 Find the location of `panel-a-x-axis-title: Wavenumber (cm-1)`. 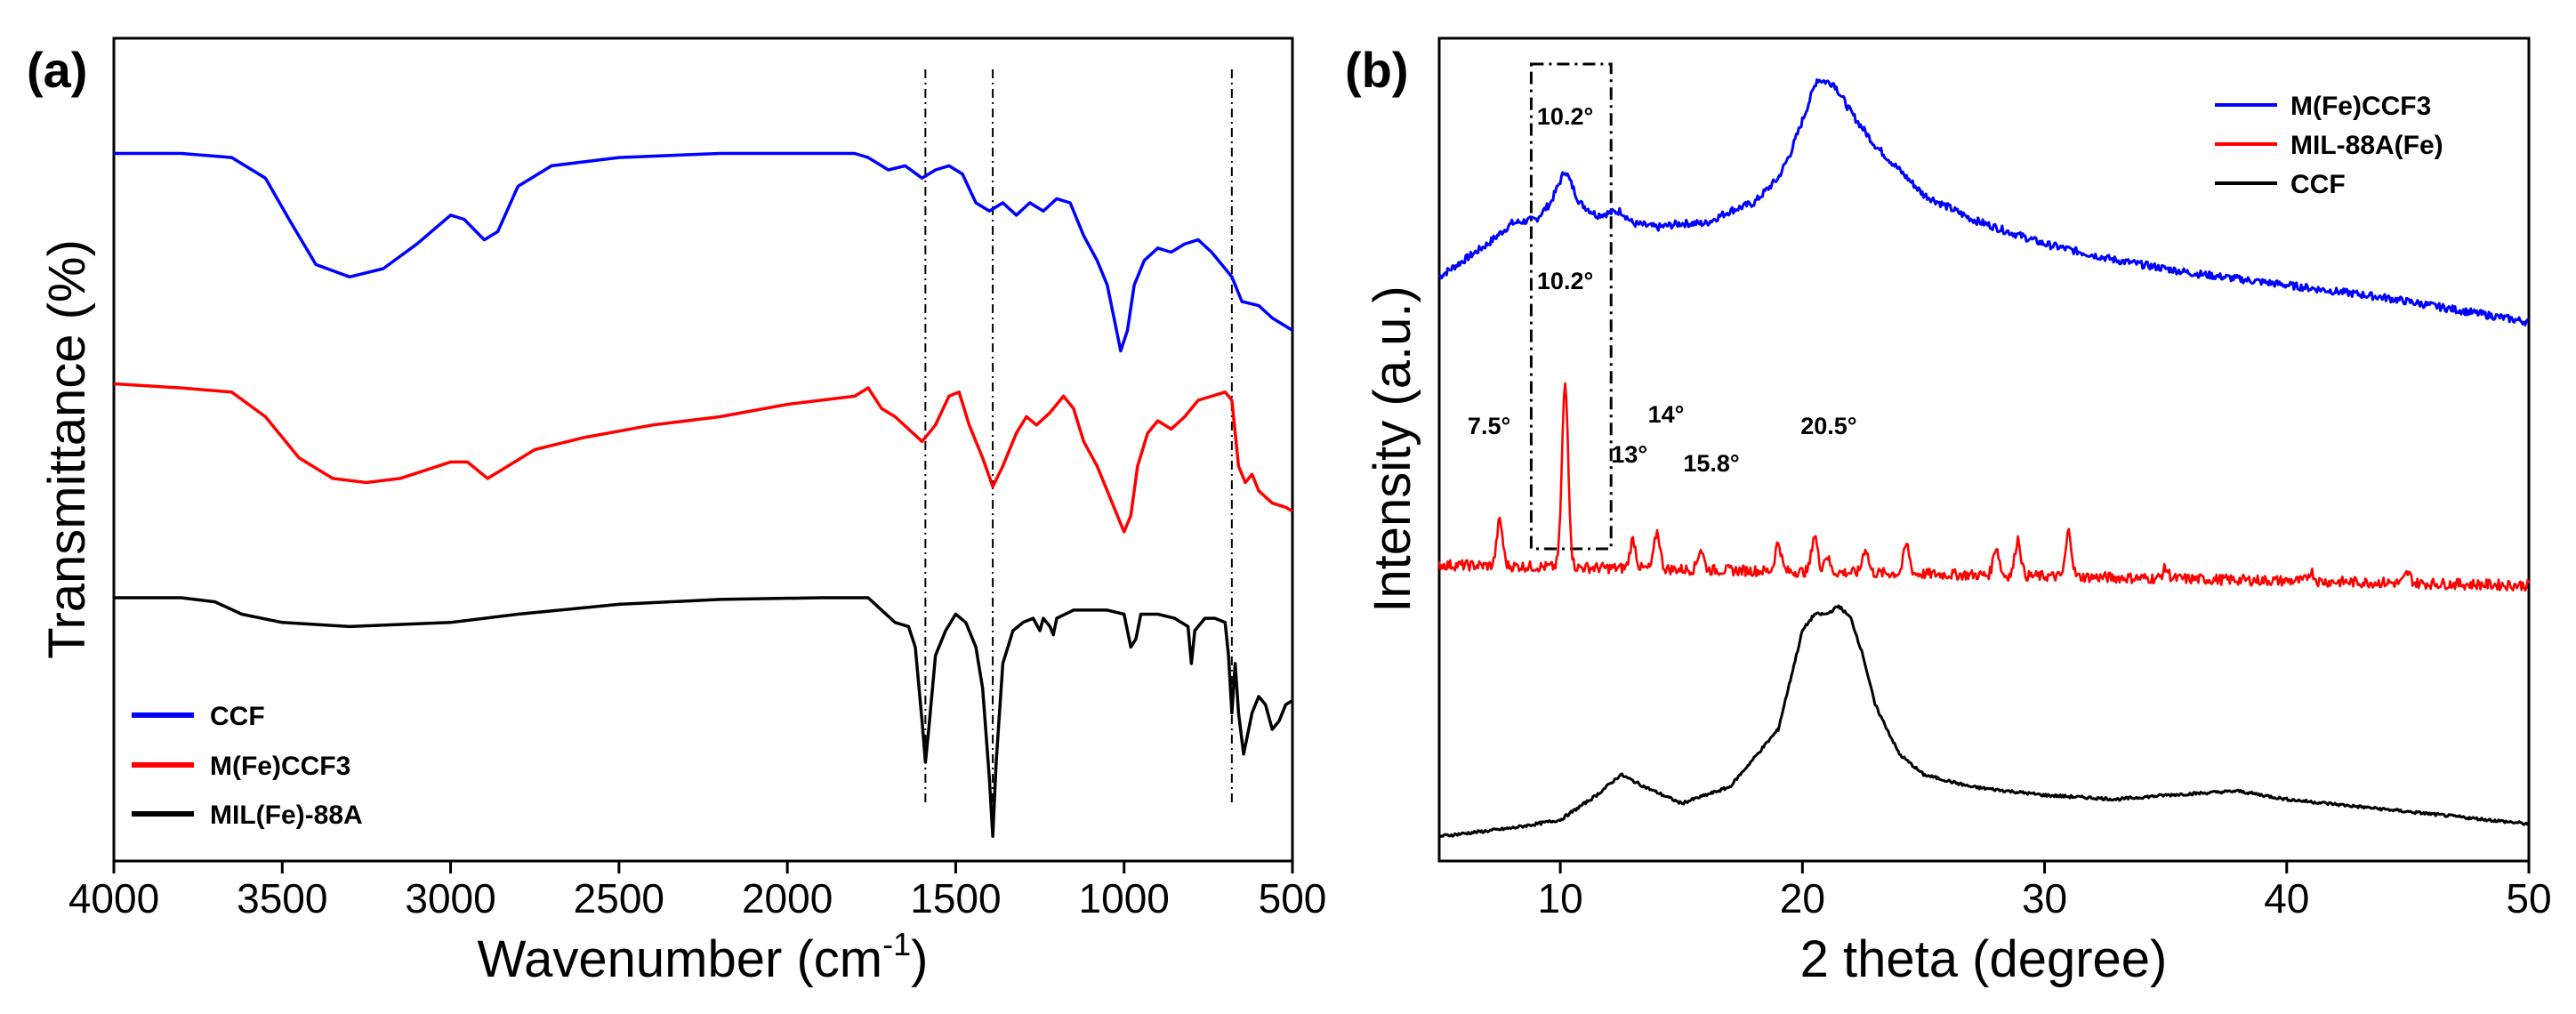

panel-a-x-axis-title: Wavenumber (cm-1) is located at coordinates (703, 957).